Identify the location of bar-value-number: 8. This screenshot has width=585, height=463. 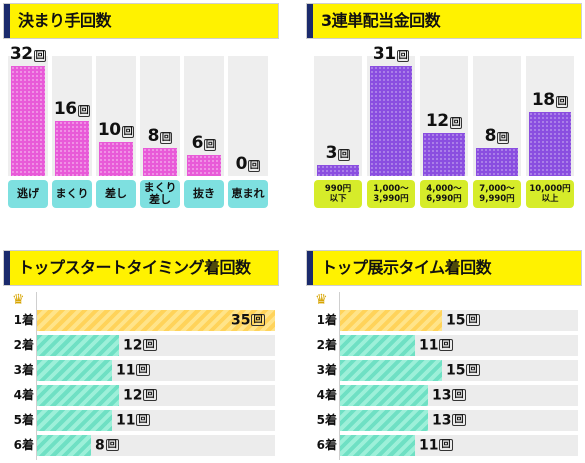
(100, 445).